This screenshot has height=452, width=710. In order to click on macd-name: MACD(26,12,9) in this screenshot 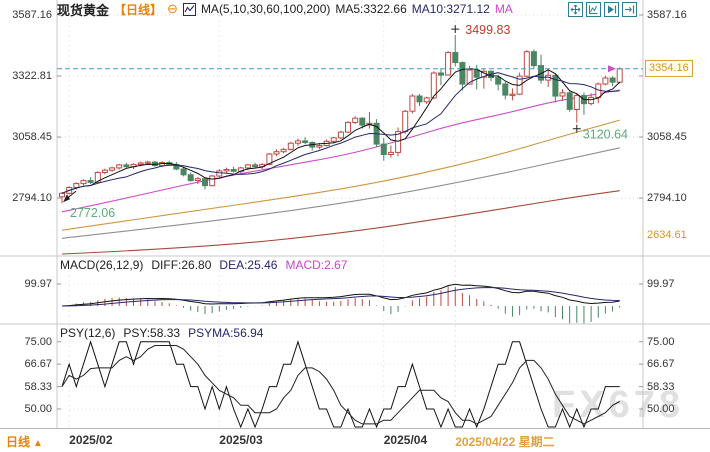, I will do `click(102, 265)`.